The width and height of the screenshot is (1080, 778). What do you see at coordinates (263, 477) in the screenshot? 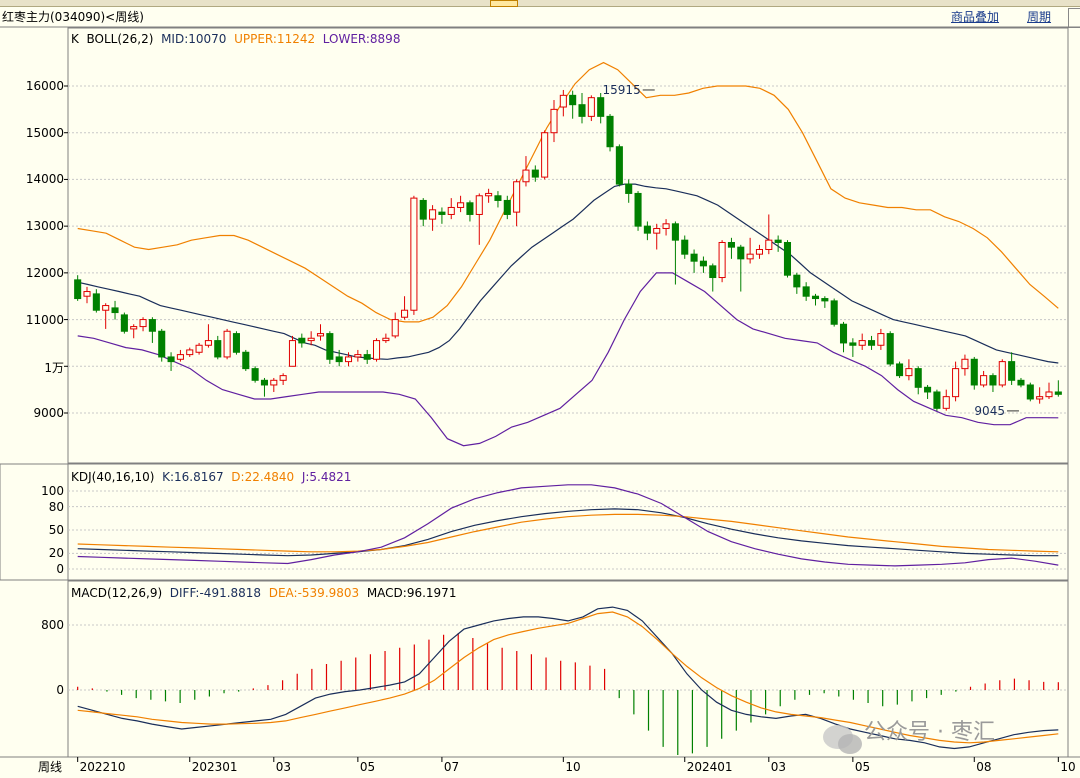
I see `legend-d: D:22.4840` at bounding box center [263, 477].